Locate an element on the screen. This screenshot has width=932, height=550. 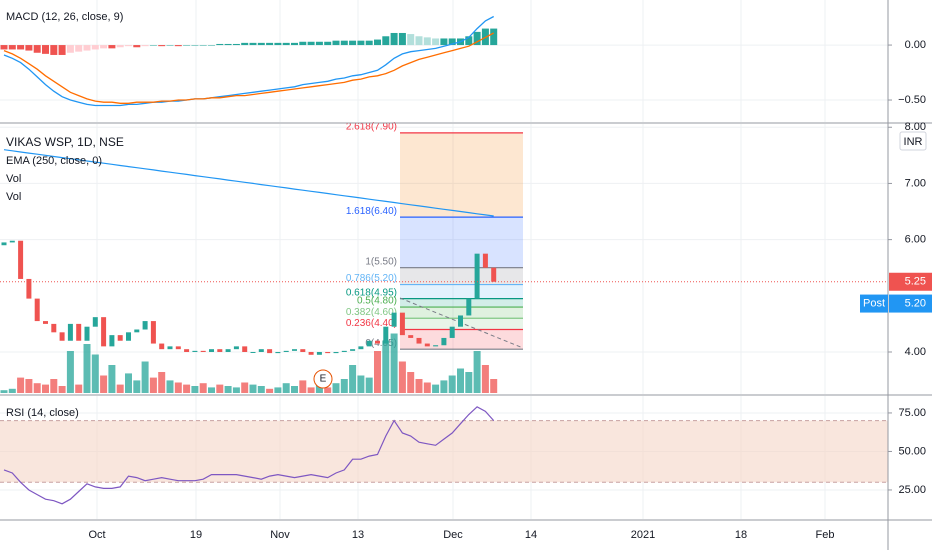
ema-legend: EMA (250, close, 0) is located at coordinates (54, 161).